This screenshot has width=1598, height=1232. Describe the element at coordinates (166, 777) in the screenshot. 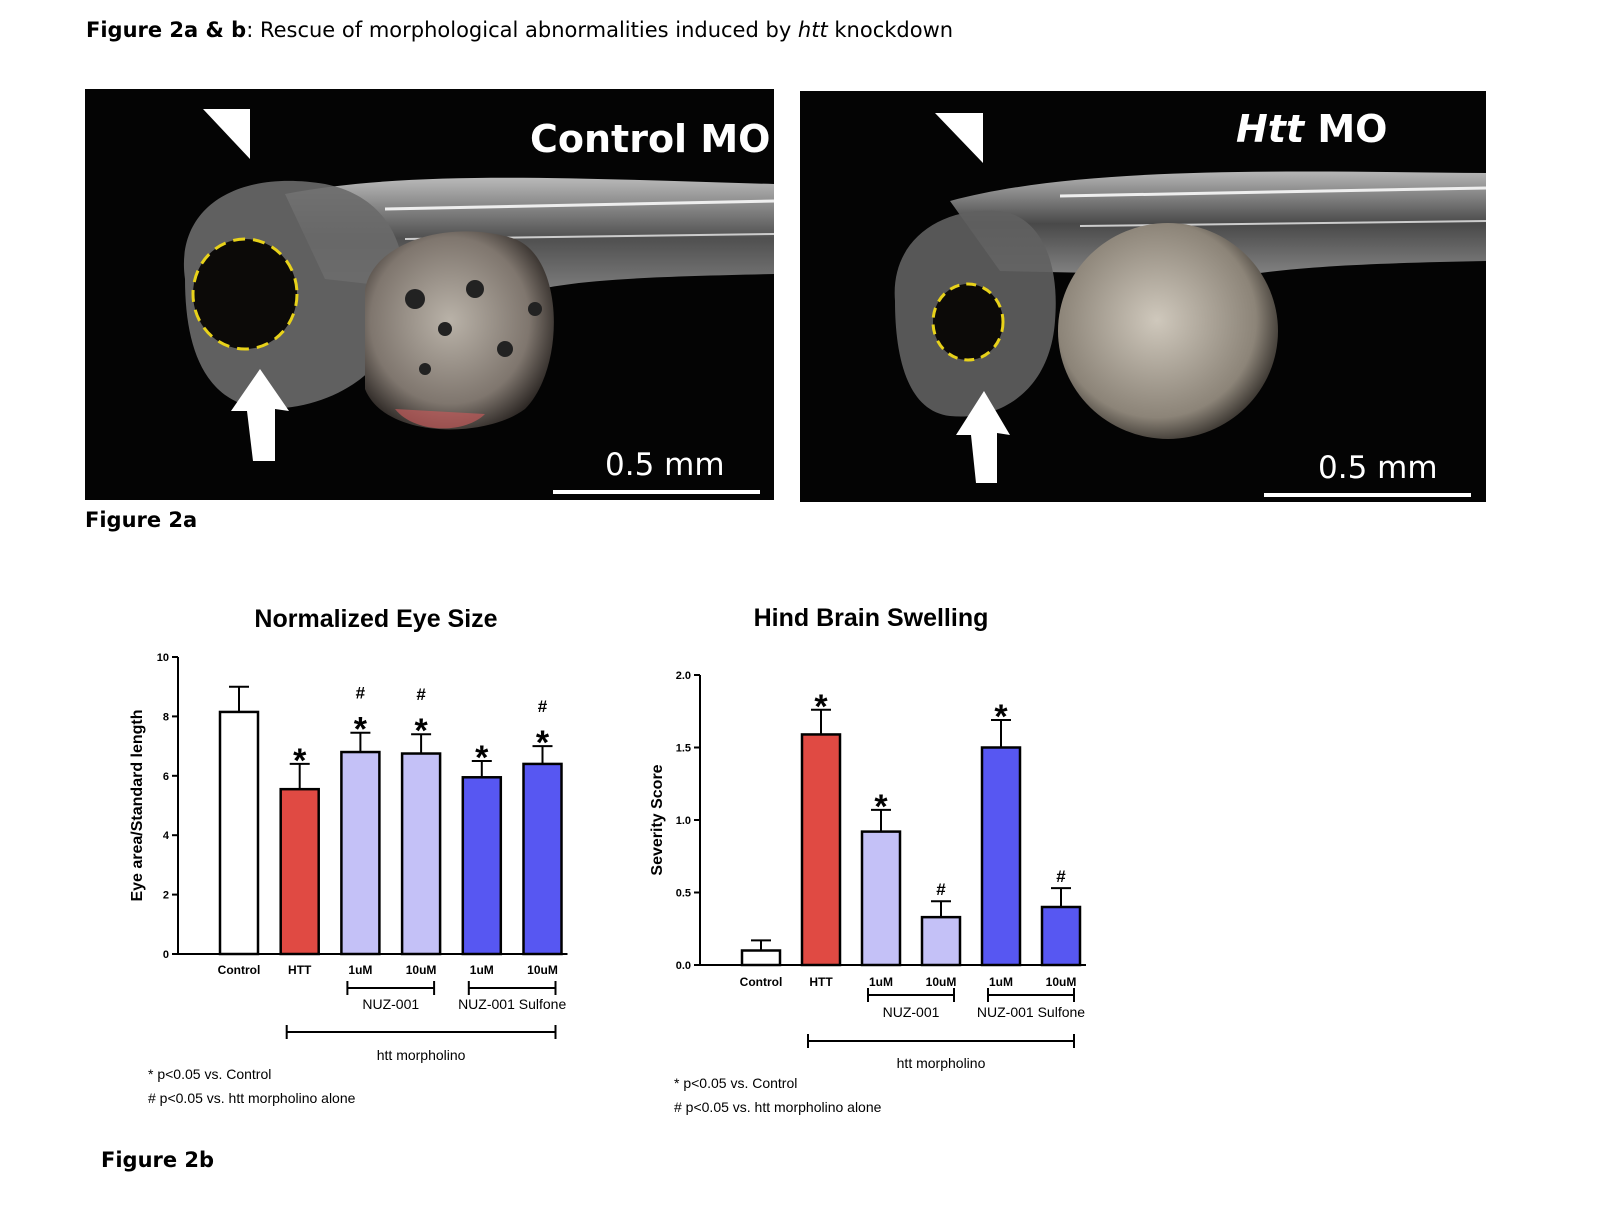

I see `y-tick-label: 6` at that location.